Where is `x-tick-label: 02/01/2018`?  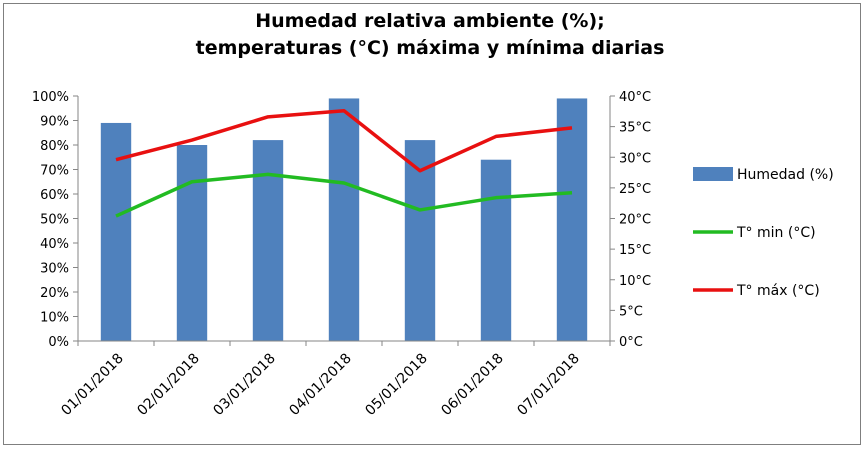
x-tick-label: 02/01/2018 is located at coordinates (168, 385).